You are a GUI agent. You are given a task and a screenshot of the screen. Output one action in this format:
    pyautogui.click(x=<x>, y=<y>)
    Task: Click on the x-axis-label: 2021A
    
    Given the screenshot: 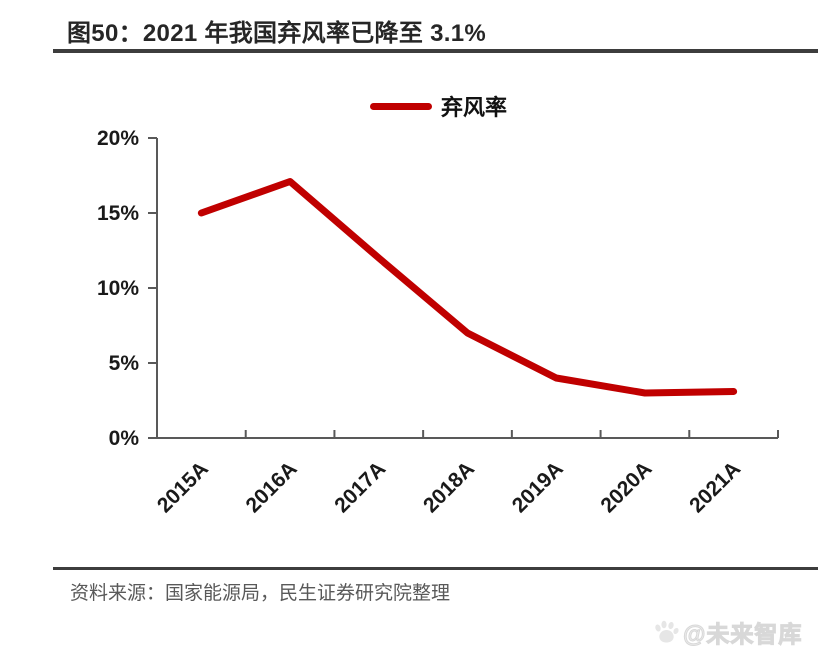 What is the action you would take?
    pyautogui.click(x=715, y=487)
    